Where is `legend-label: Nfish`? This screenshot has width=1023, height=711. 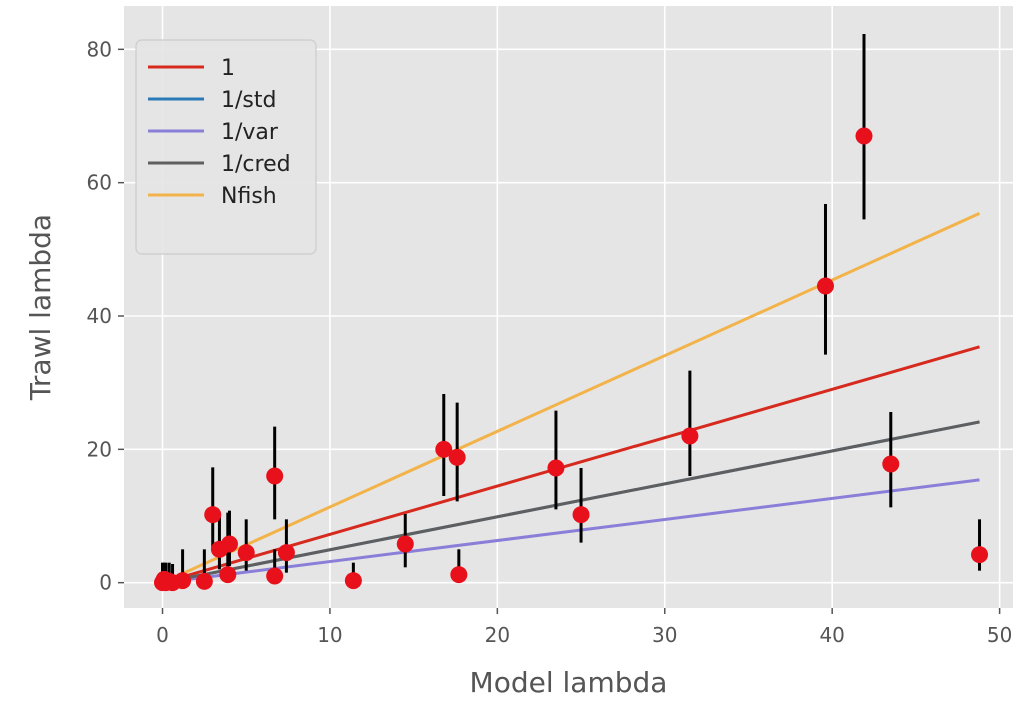 legend-label: Nfish is located at coordinates (249, 196).